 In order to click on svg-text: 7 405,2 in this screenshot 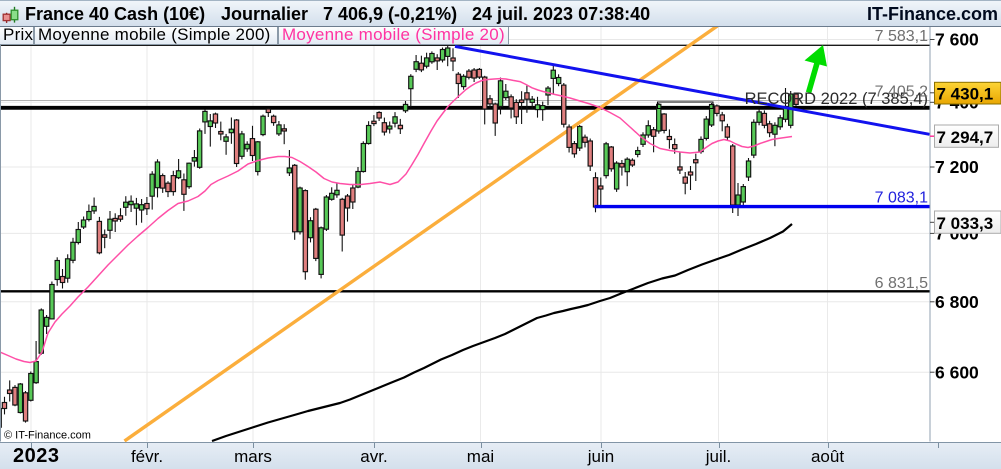, I will do `click(901, 92)`.